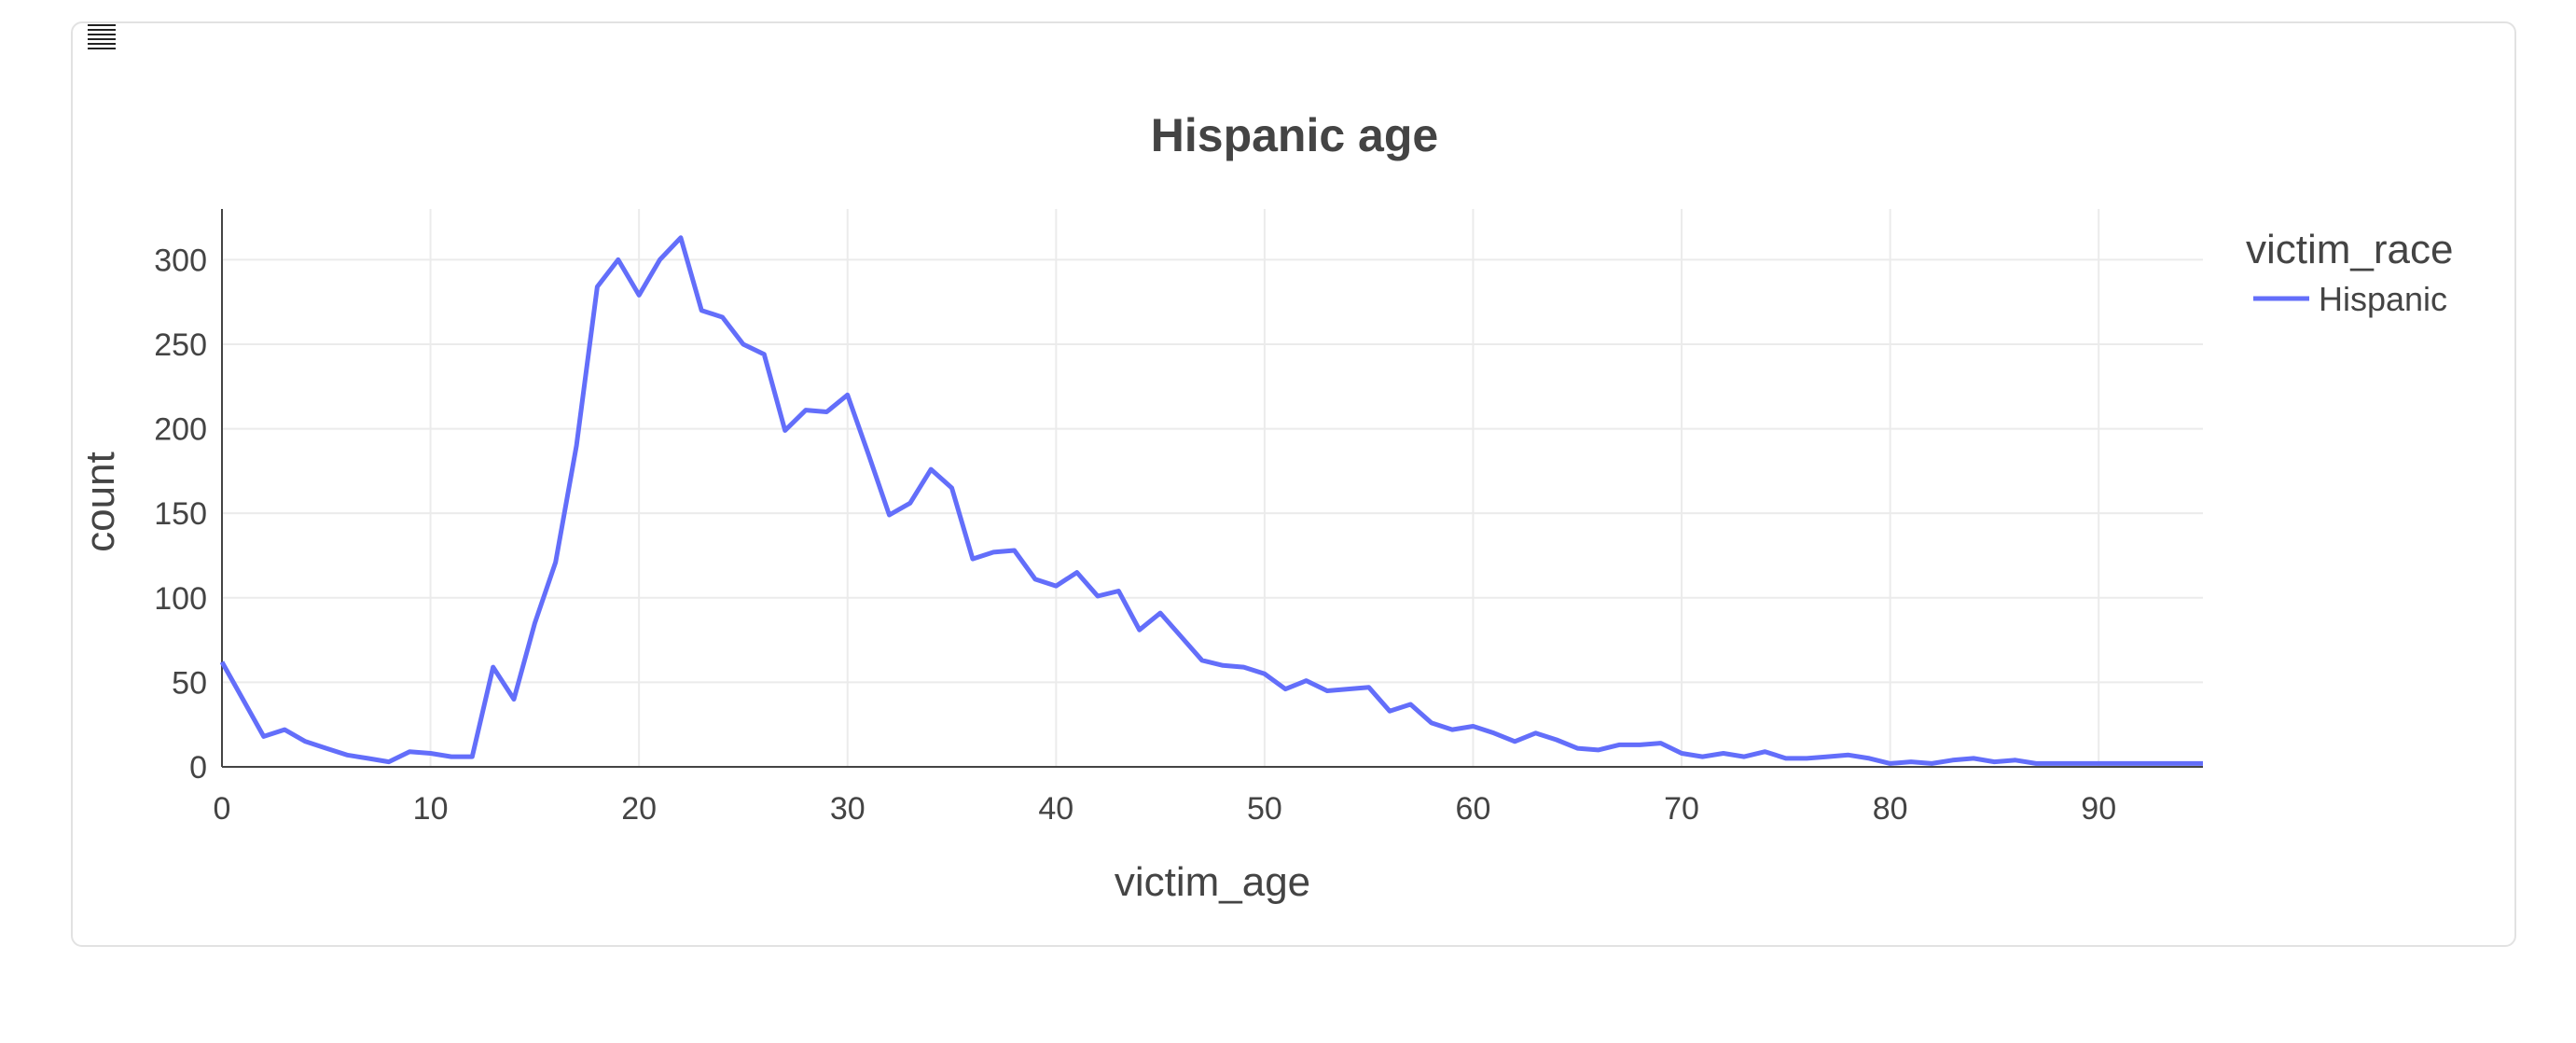 Image resolution: width=2576 pixels, height=1043 pixels. Describe the element at coordinates (1212, 882) in the screenshot. I see `x-axis-label: victim_age` at that location.